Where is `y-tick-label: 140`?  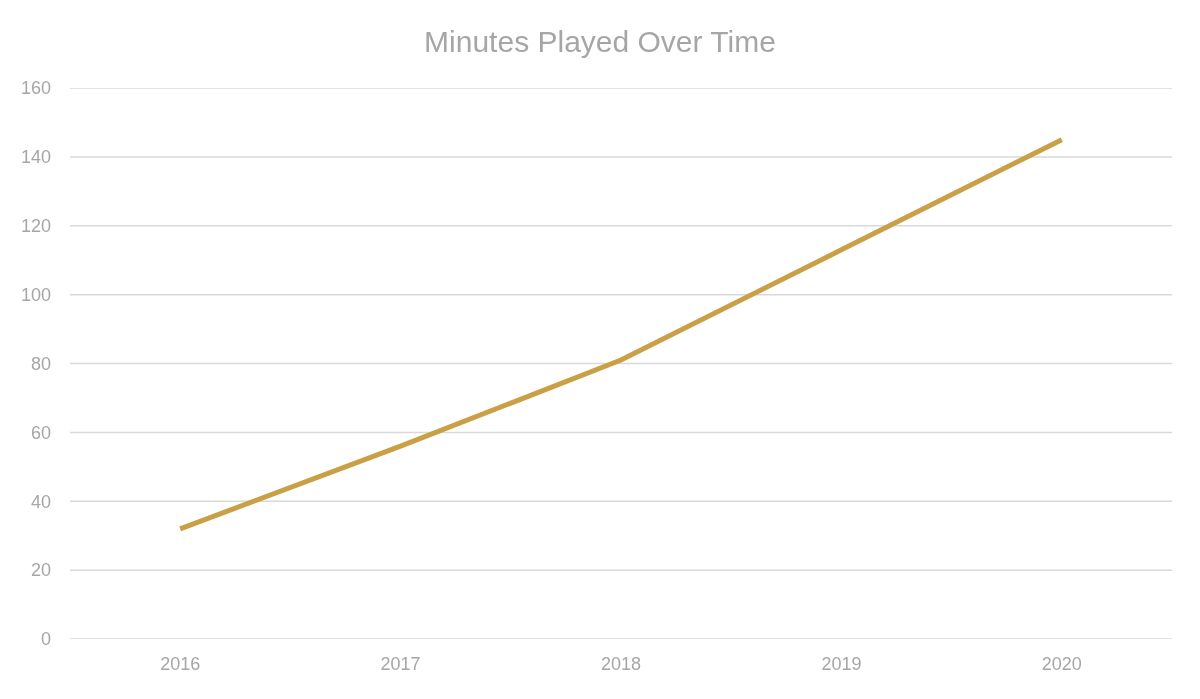
y-tick-label: 140 is located at coordinates (35, 157).